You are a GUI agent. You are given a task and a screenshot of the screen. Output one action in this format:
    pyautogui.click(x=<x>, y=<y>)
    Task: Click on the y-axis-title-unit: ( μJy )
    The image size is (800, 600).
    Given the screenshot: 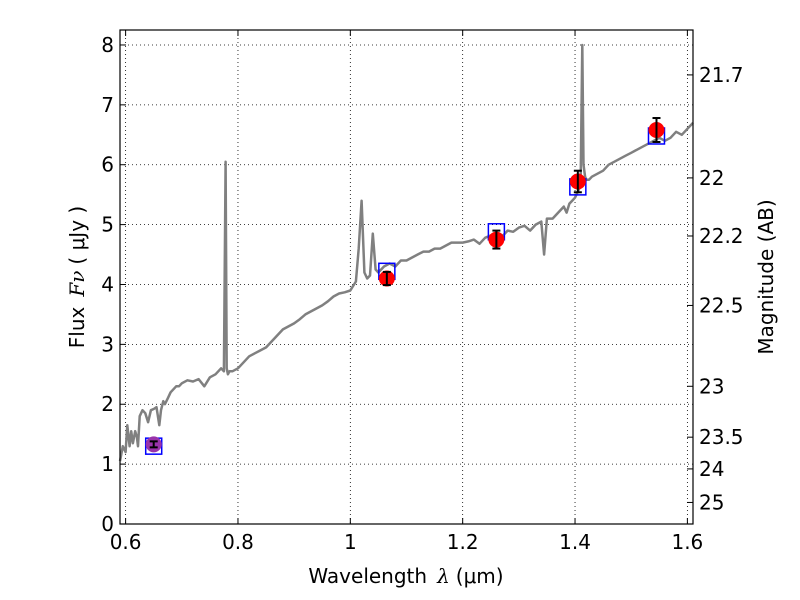 What is the action you would take?
    pyautogui.click(x=77, y=235)
    